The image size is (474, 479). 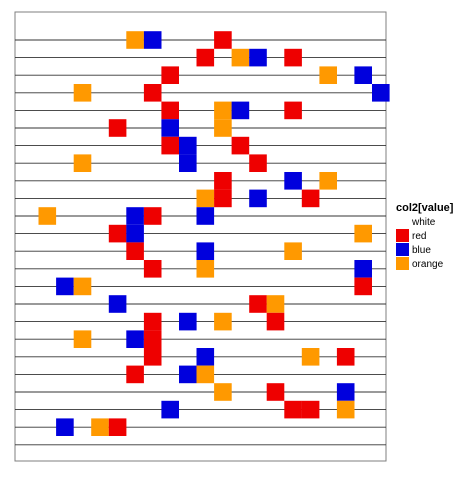 I want to click on legend-label-orange: orange, so click(x=428, y=264).